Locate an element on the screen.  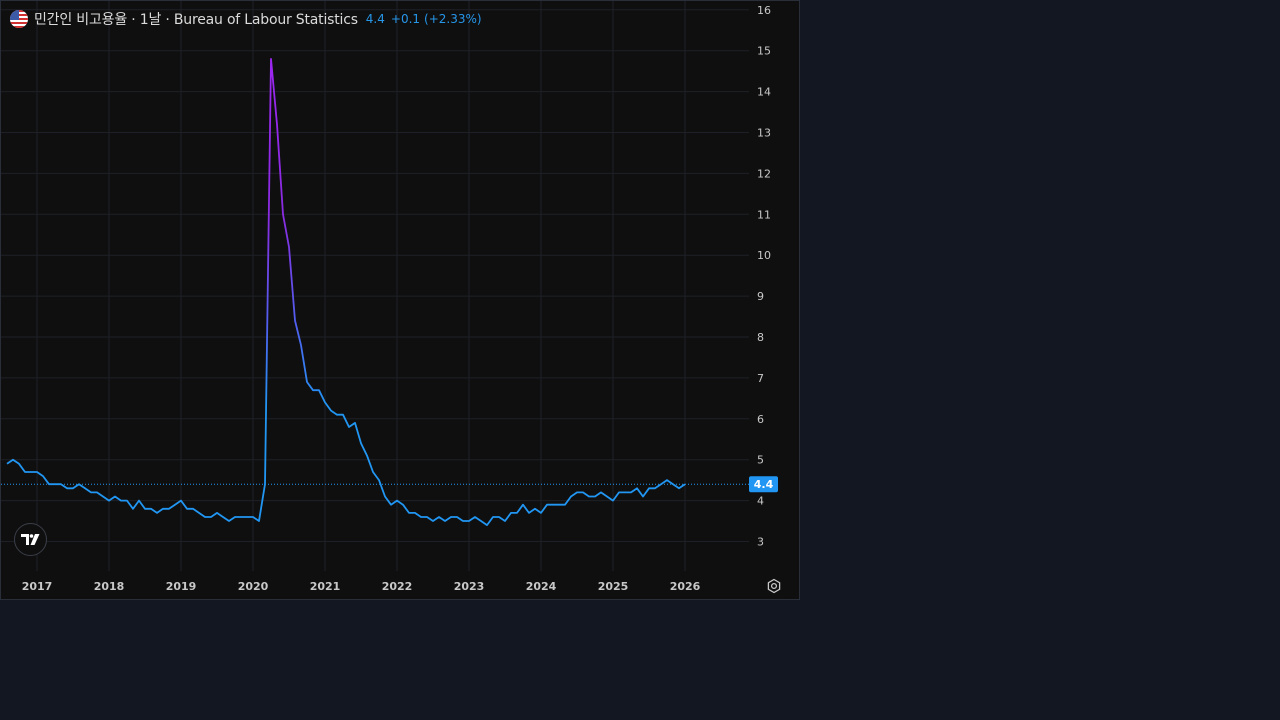
x-tick-label: 2026 is located at coordinates (685, 586).